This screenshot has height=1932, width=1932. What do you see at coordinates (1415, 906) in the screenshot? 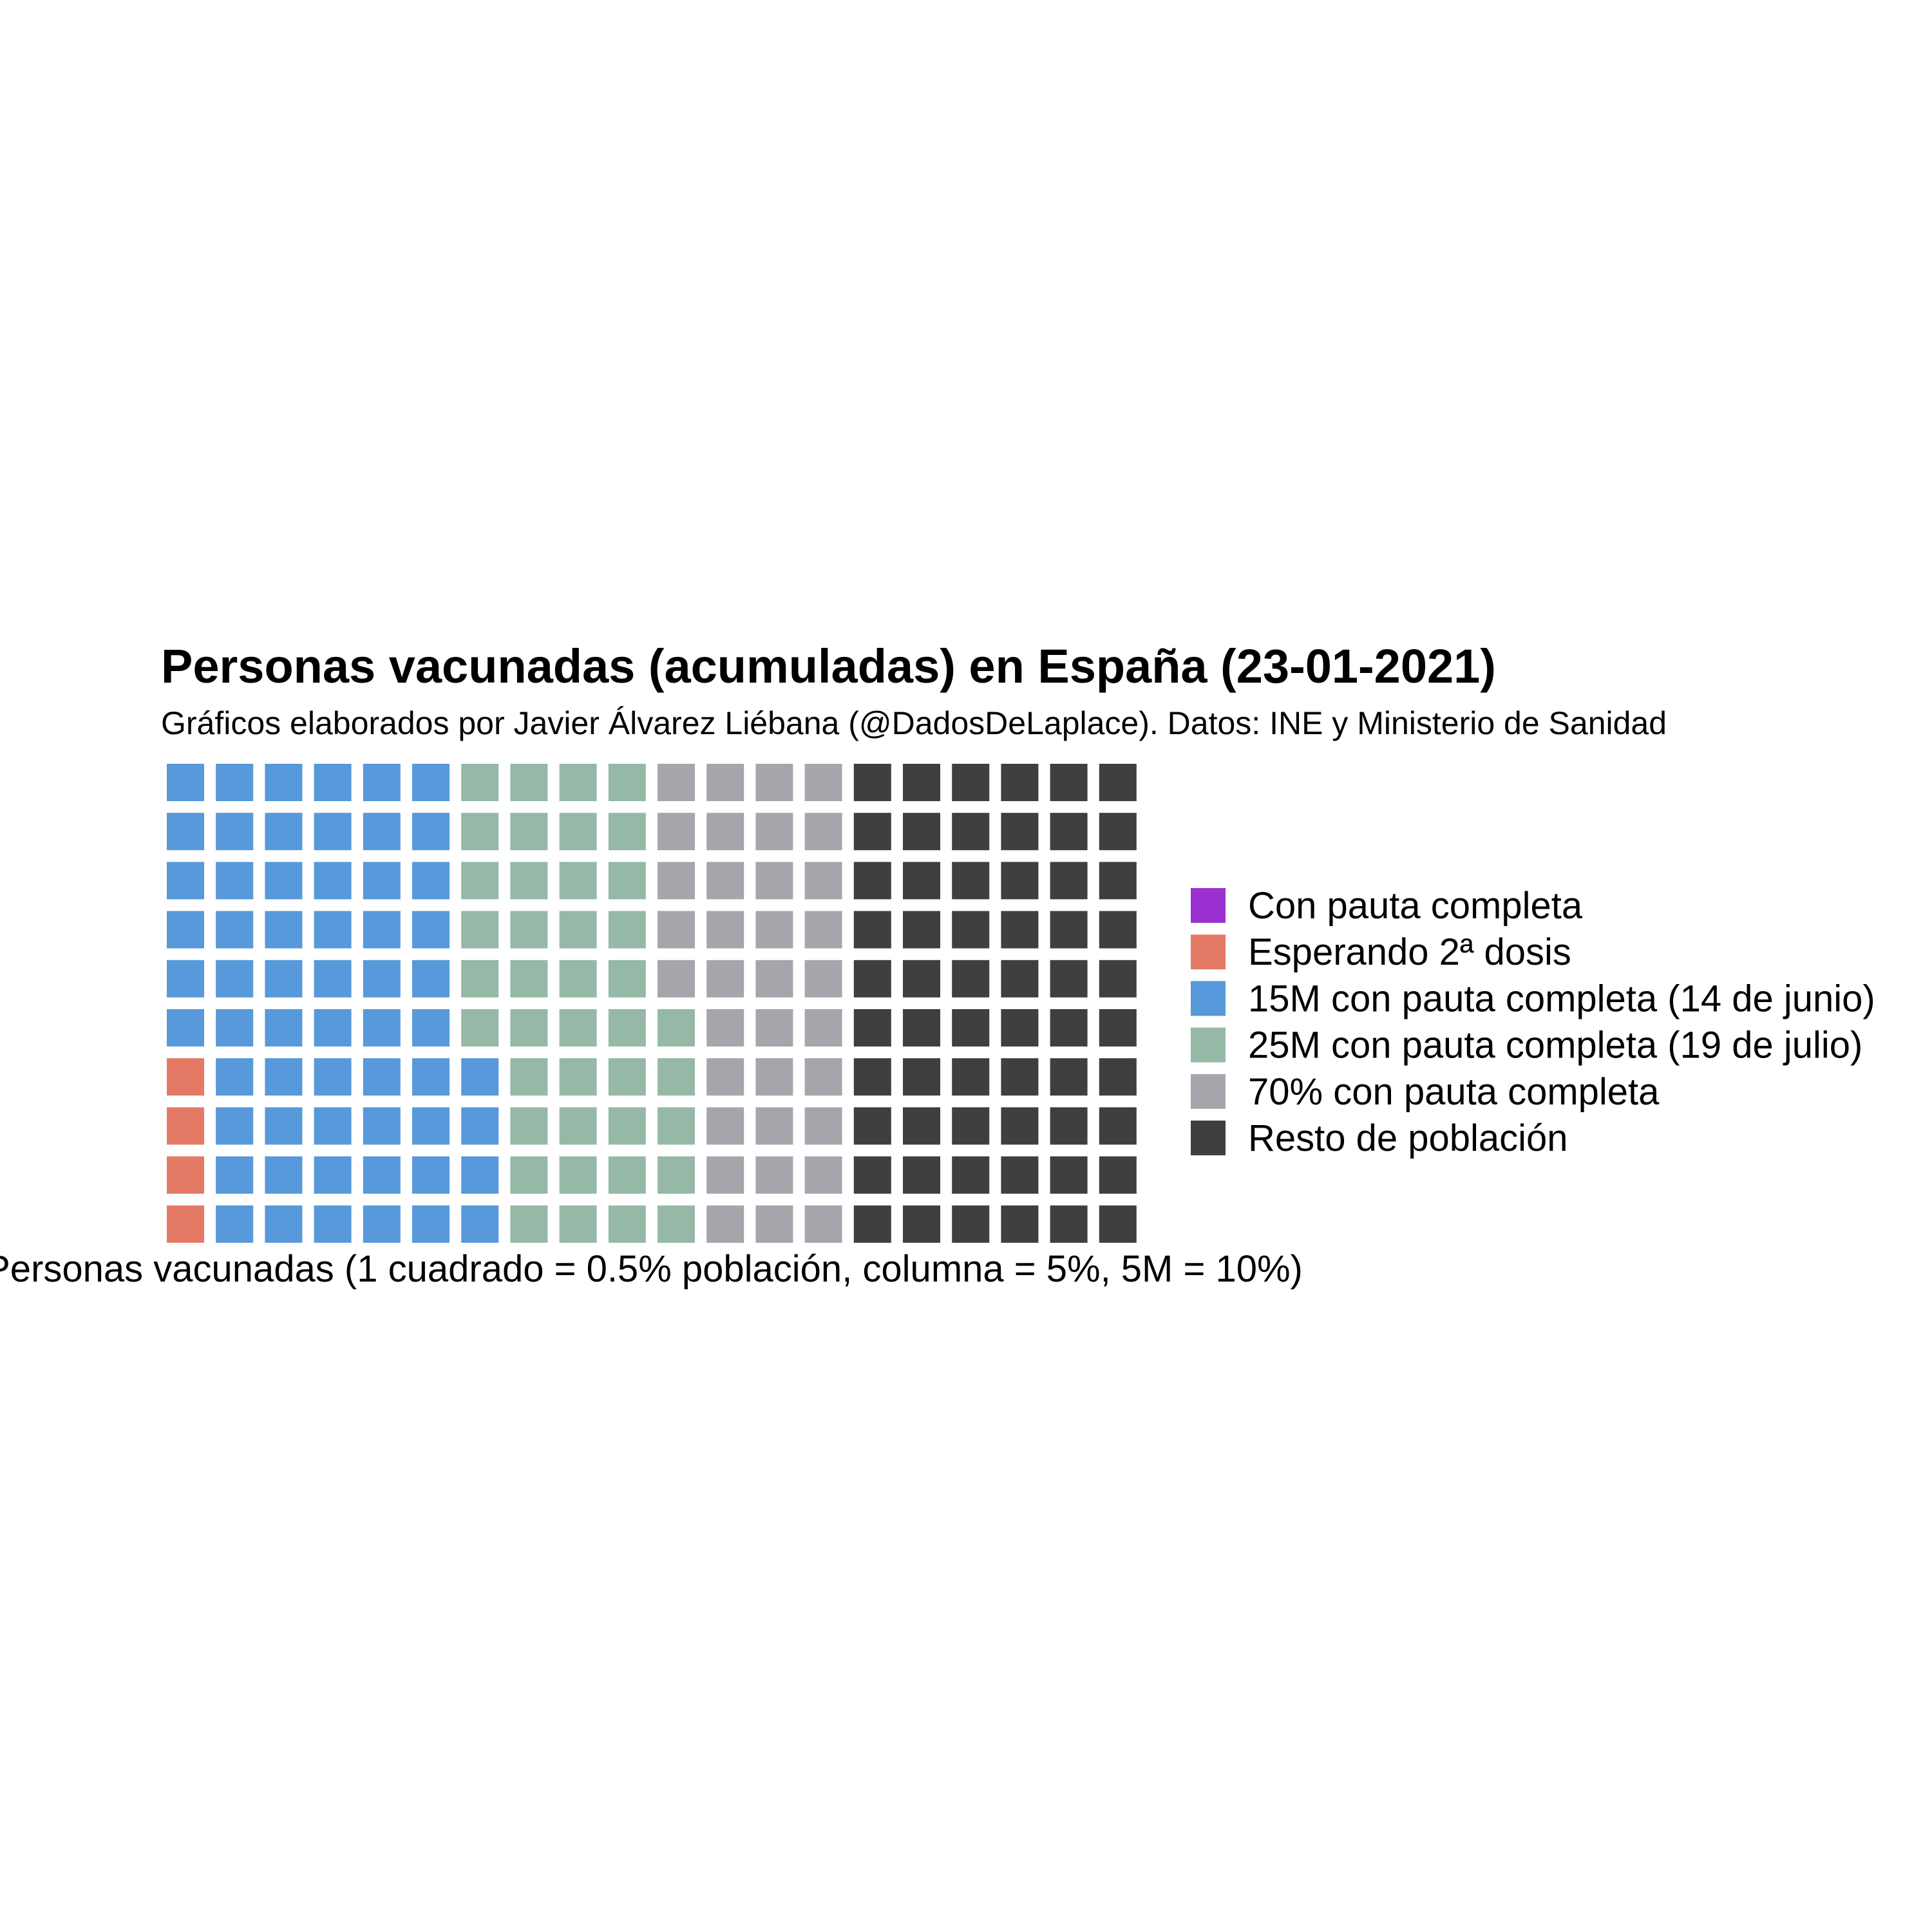
I see `legend-label: Con pauta completa` at bounding box center [1415, 906].